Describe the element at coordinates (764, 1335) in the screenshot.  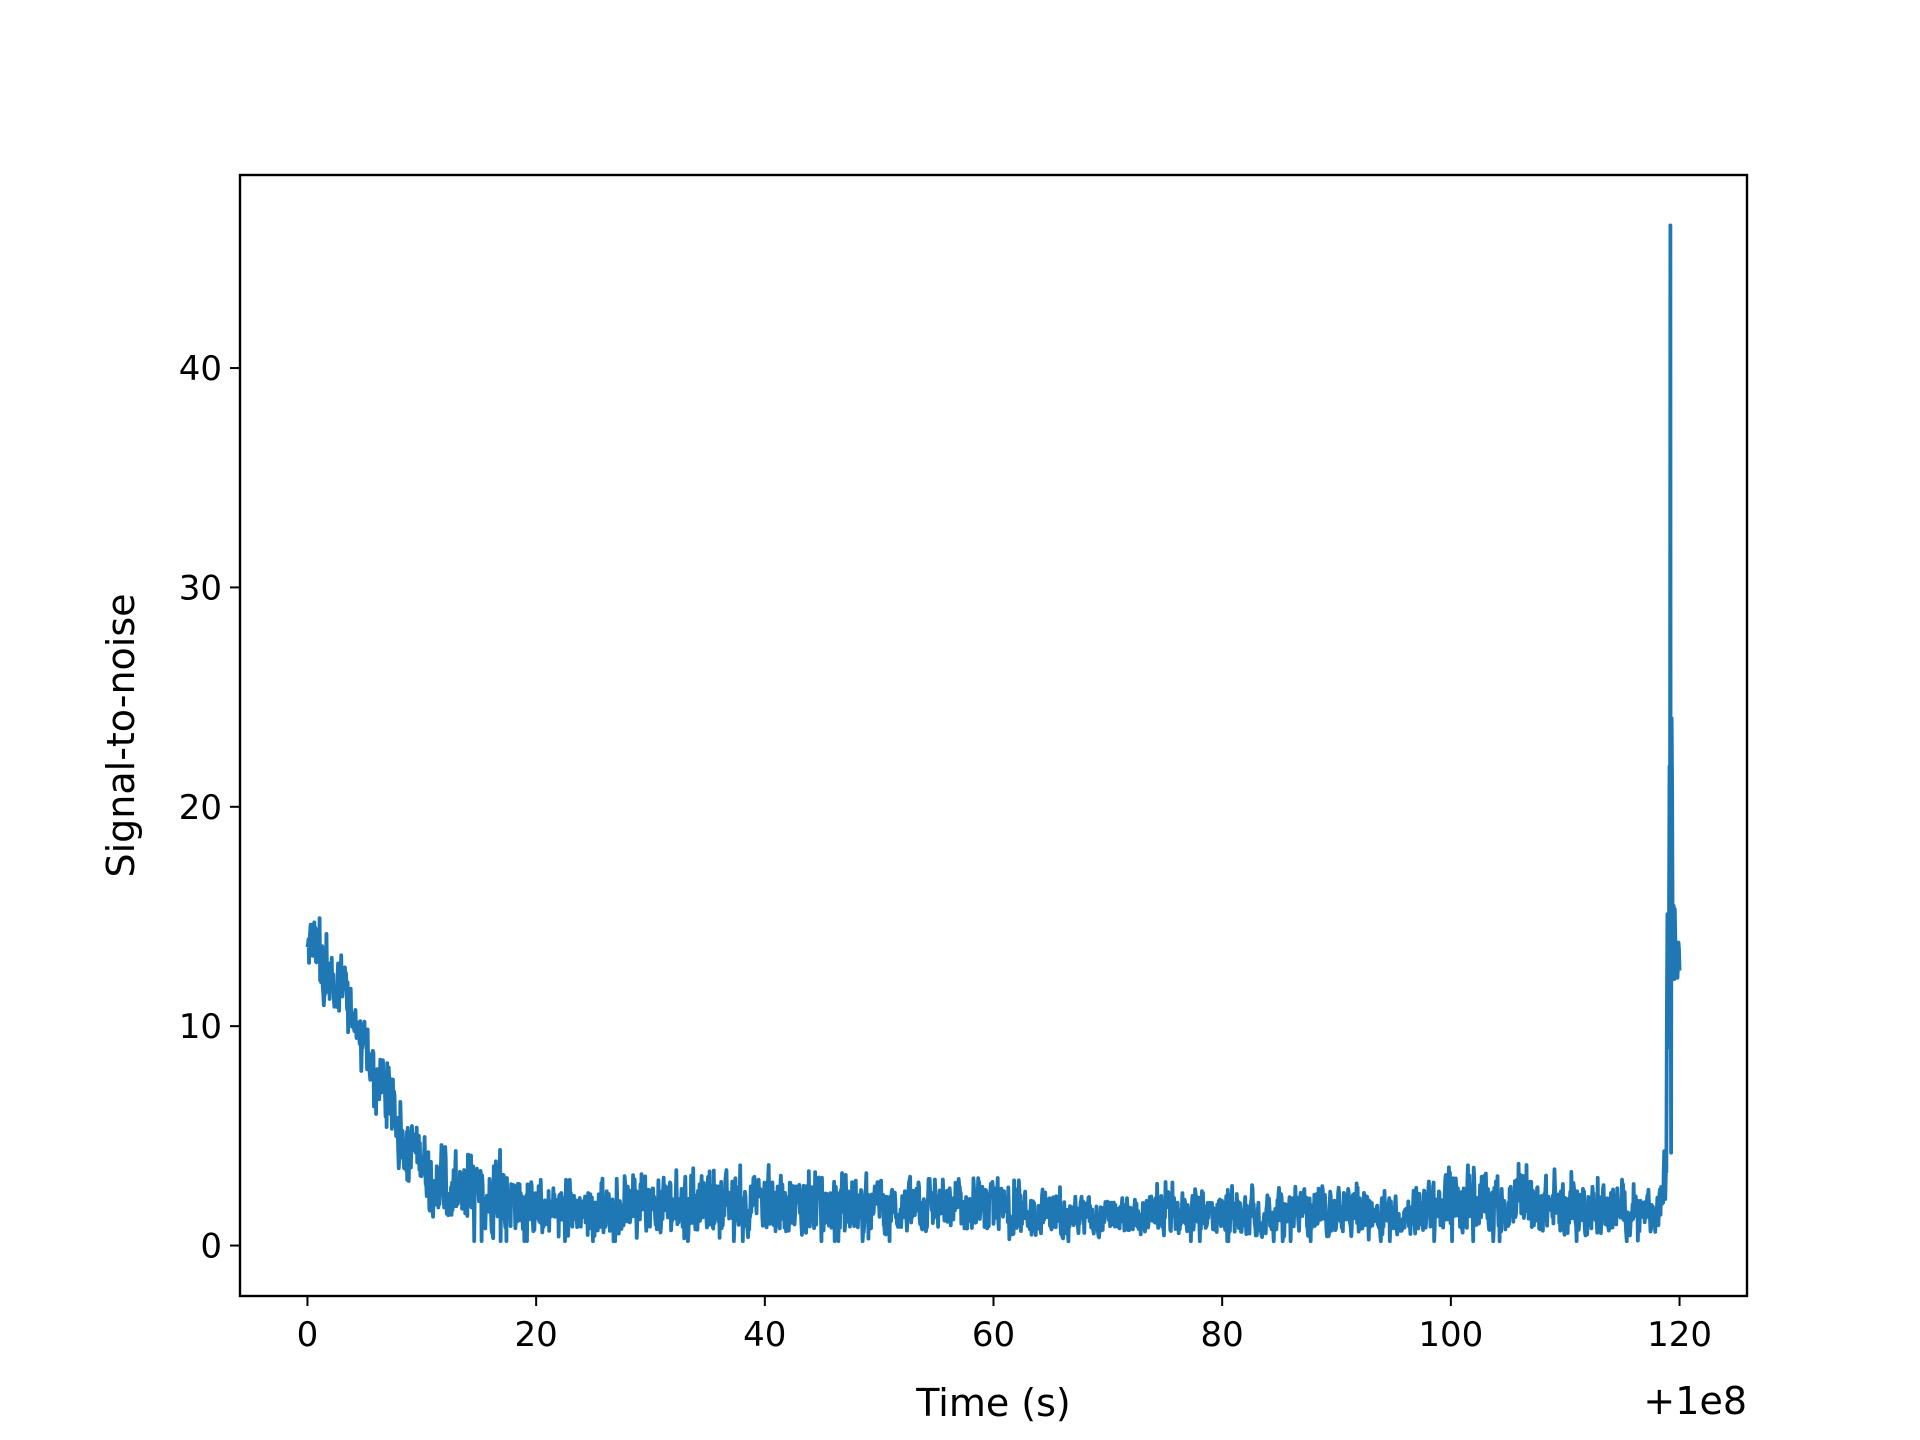
I see `x-tick-label: 40` at that location.